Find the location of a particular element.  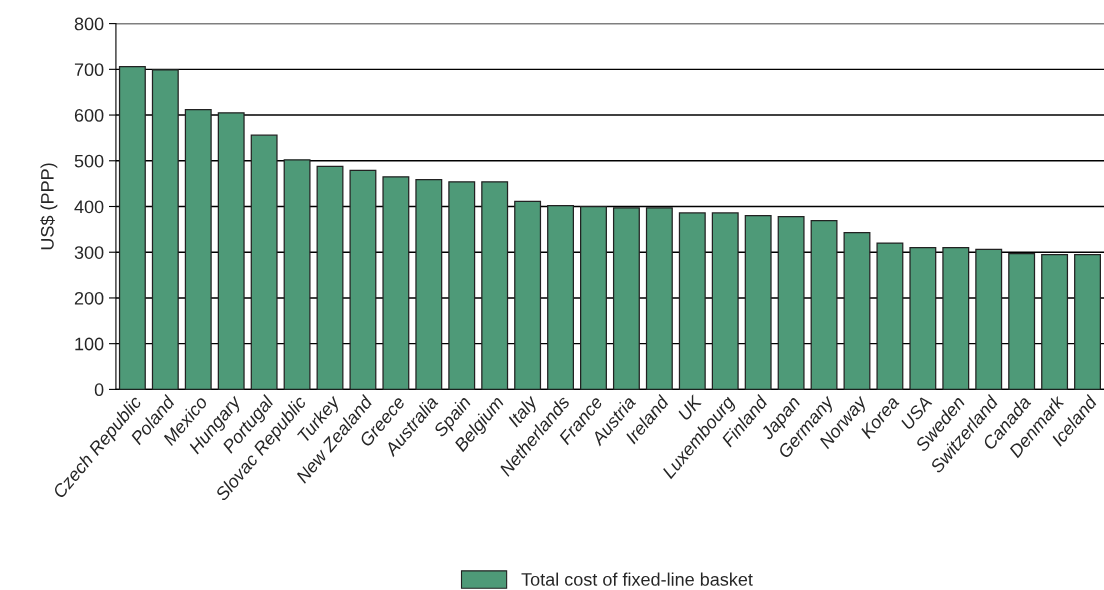

y-axis-title: US$ (PPP) is located at coordinates (49, 206).